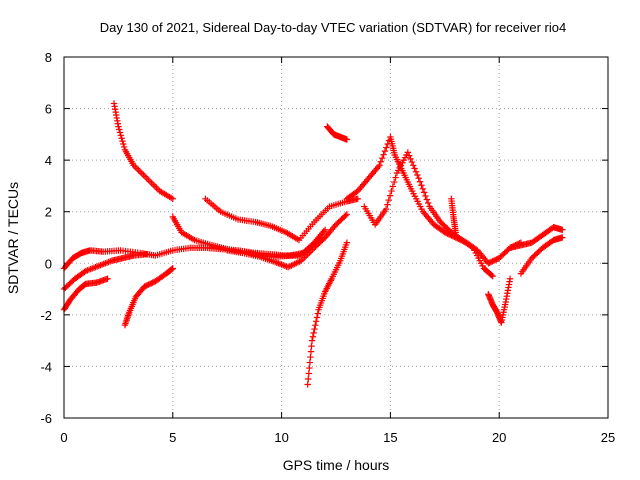  Describe the element at coordinates (13, 238) in the screenshot. I see `y-axis-label: SDTVAR / TECUs` at that location.